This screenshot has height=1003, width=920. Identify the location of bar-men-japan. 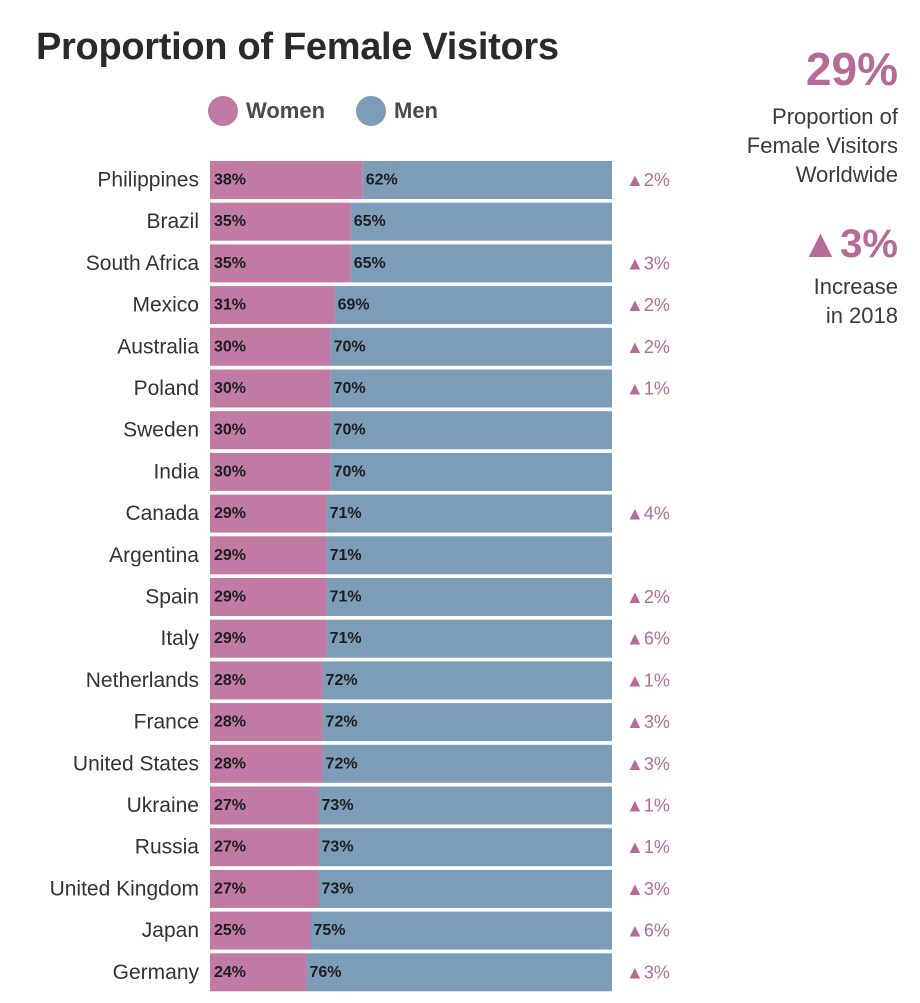
(461, 930).